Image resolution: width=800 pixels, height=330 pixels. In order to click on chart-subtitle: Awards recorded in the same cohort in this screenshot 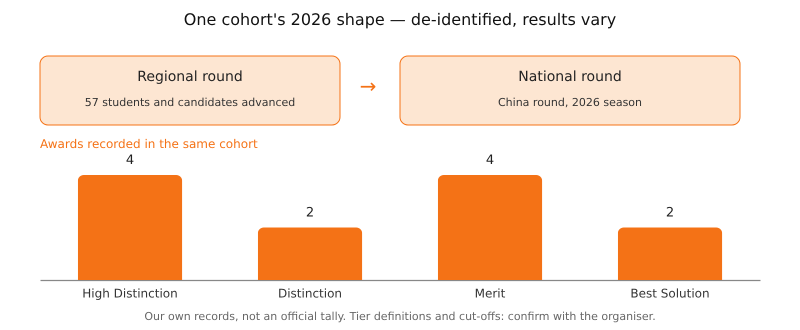, I will do `click(149, 144)`.